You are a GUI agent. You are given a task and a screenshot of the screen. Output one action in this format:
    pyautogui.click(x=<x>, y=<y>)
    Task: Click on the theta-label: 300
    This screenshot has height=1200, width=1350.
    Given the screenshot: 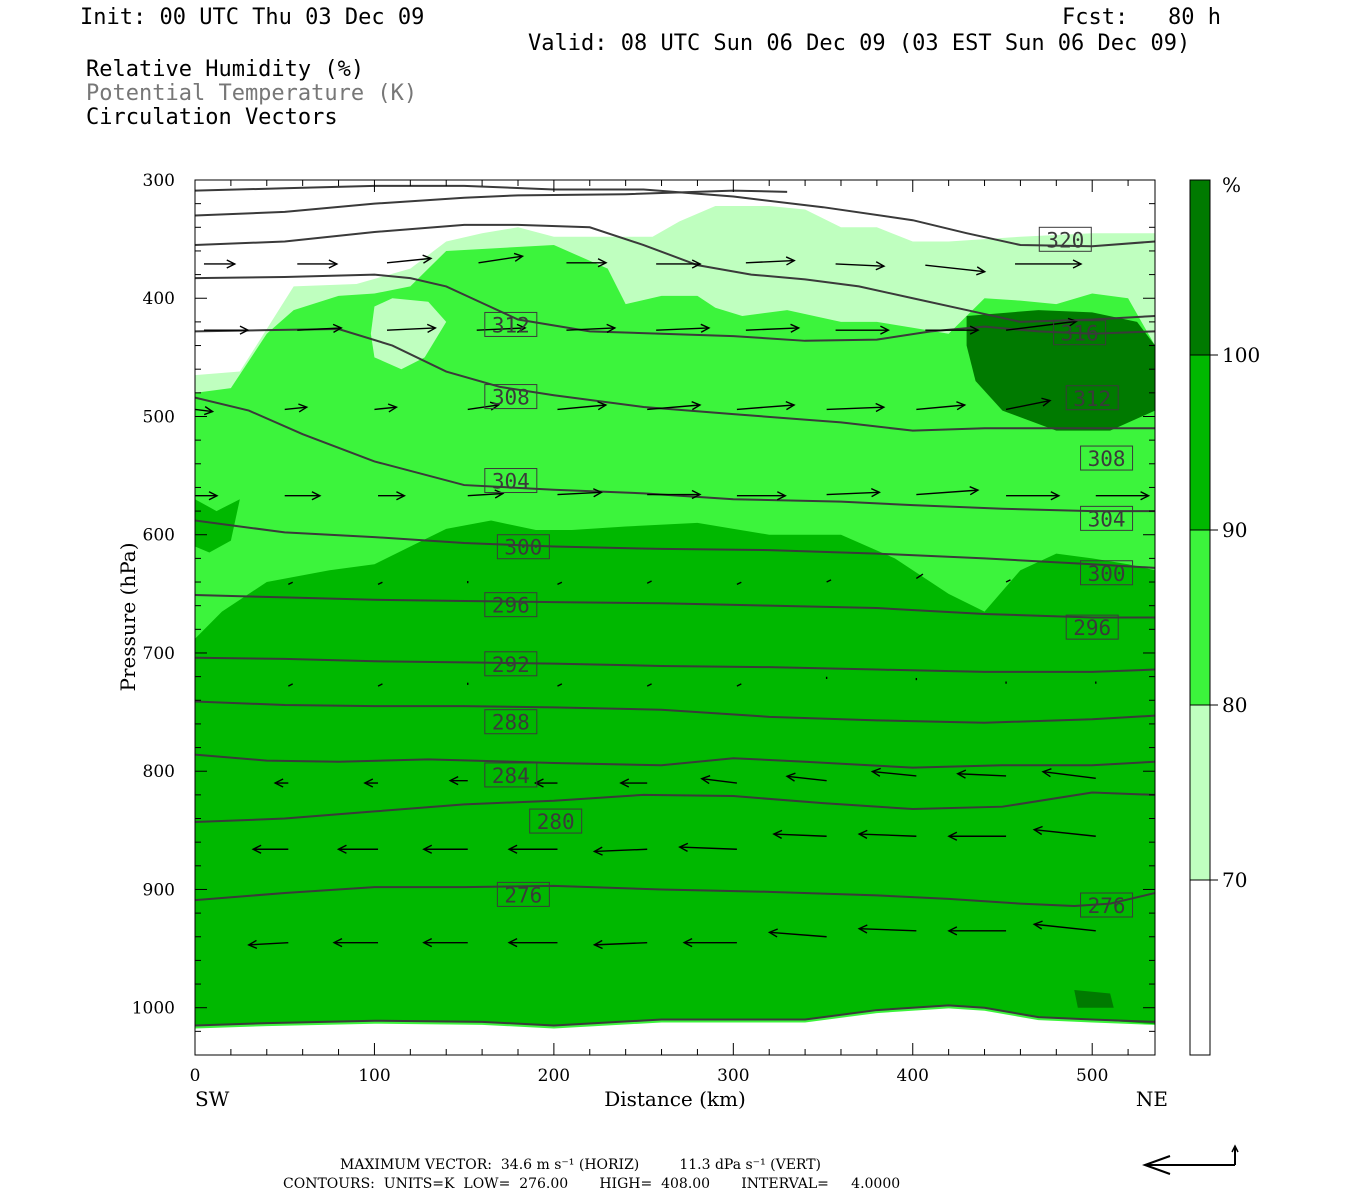 What is the action you would take?
    pyautogui.click(x=523, y=547)
    